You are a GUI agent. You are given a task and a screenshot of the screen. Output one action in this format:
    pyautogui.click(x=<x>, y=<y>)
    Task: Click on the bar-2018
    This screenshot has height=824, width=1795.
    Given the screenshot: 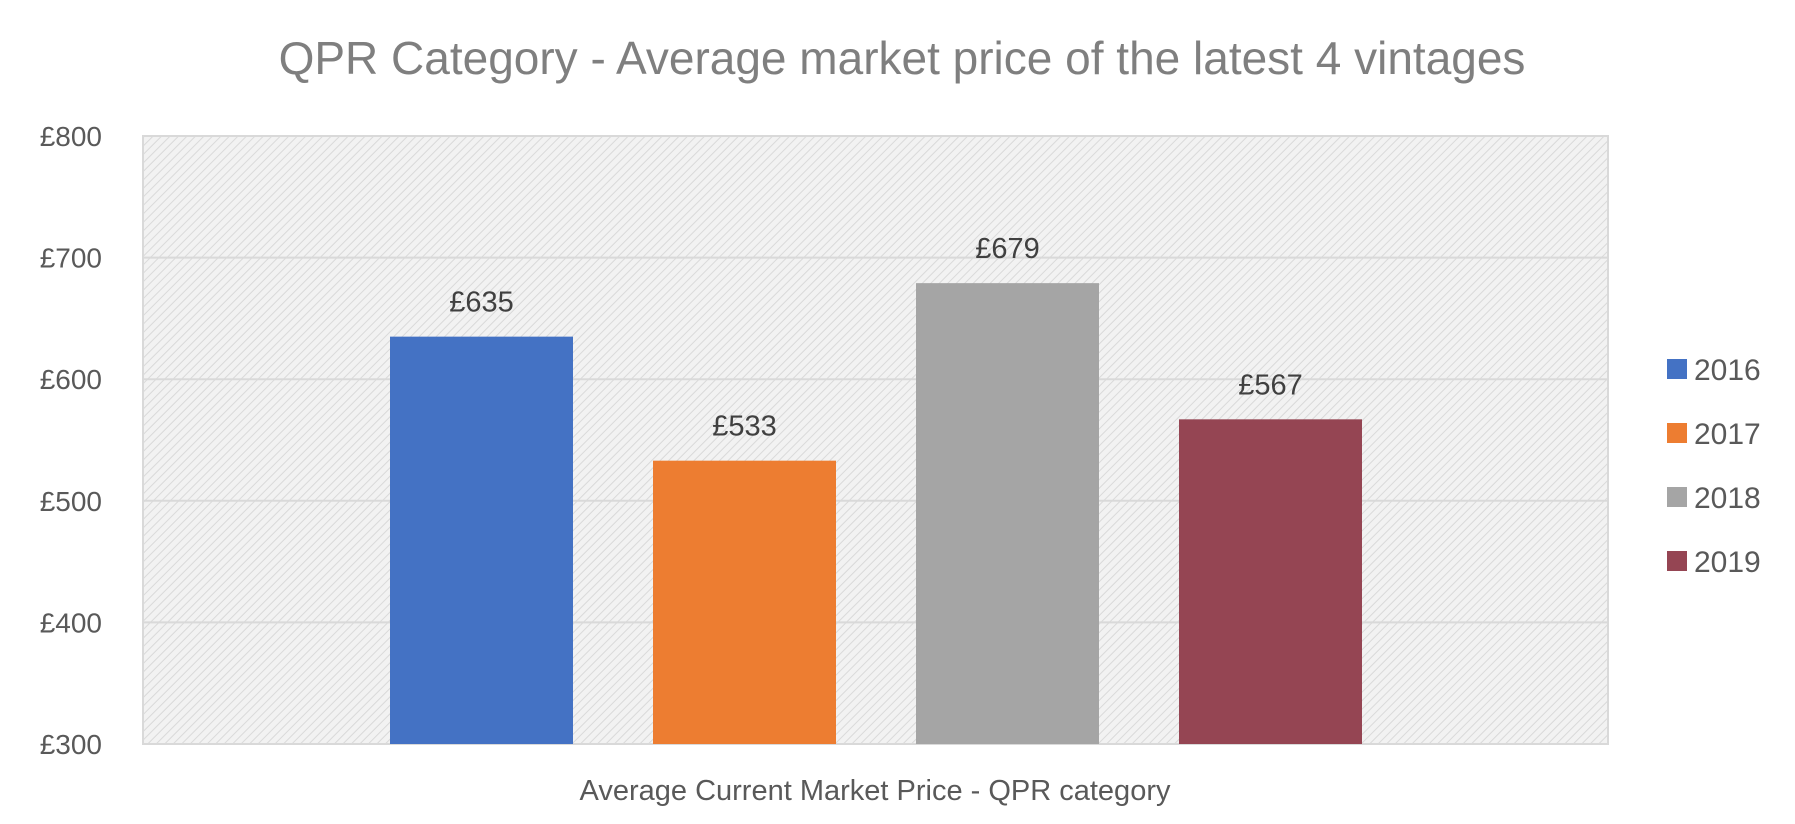 What is the action you would take?
    pyautogui.click(x=1007, y=513)
    